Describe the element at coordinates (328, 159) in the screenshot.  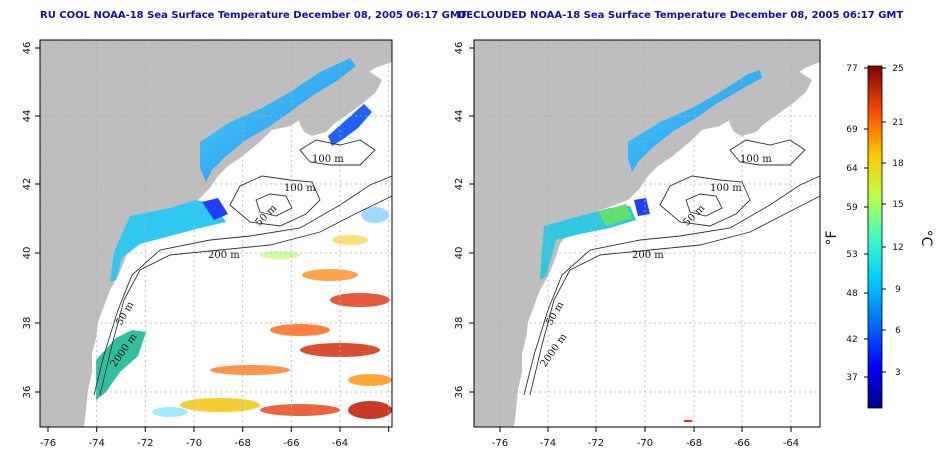
I see `left-contour-label-100a: 100 m` at that location.